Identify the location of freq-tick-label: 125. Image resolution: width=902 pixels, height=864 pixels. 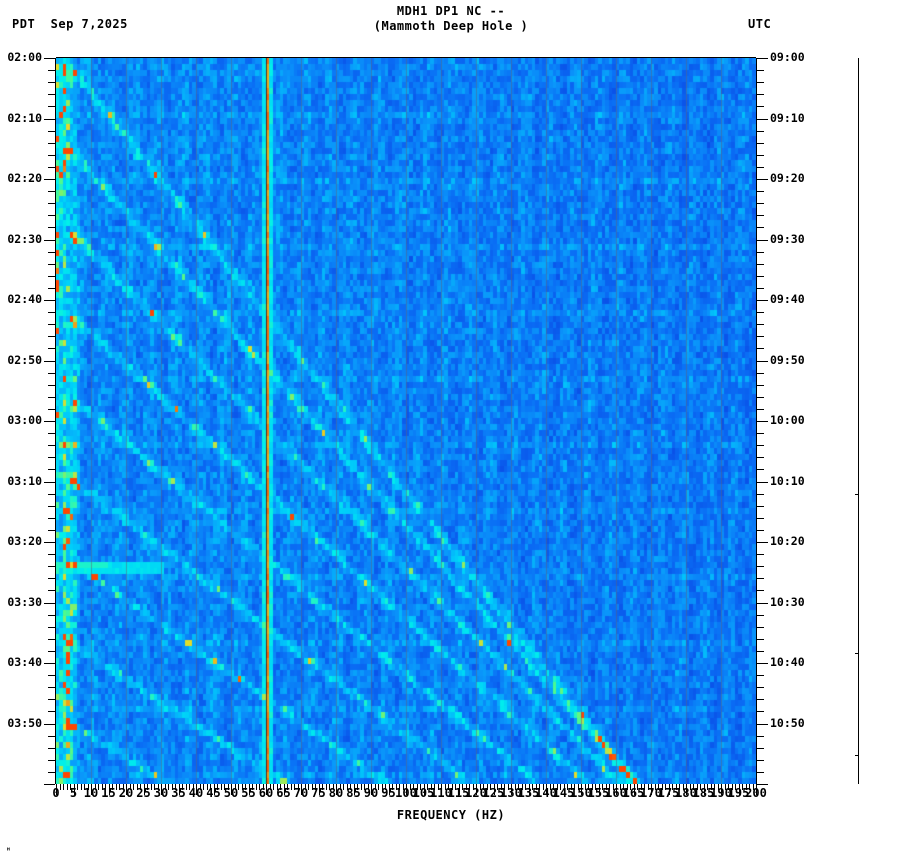
(493, 793).